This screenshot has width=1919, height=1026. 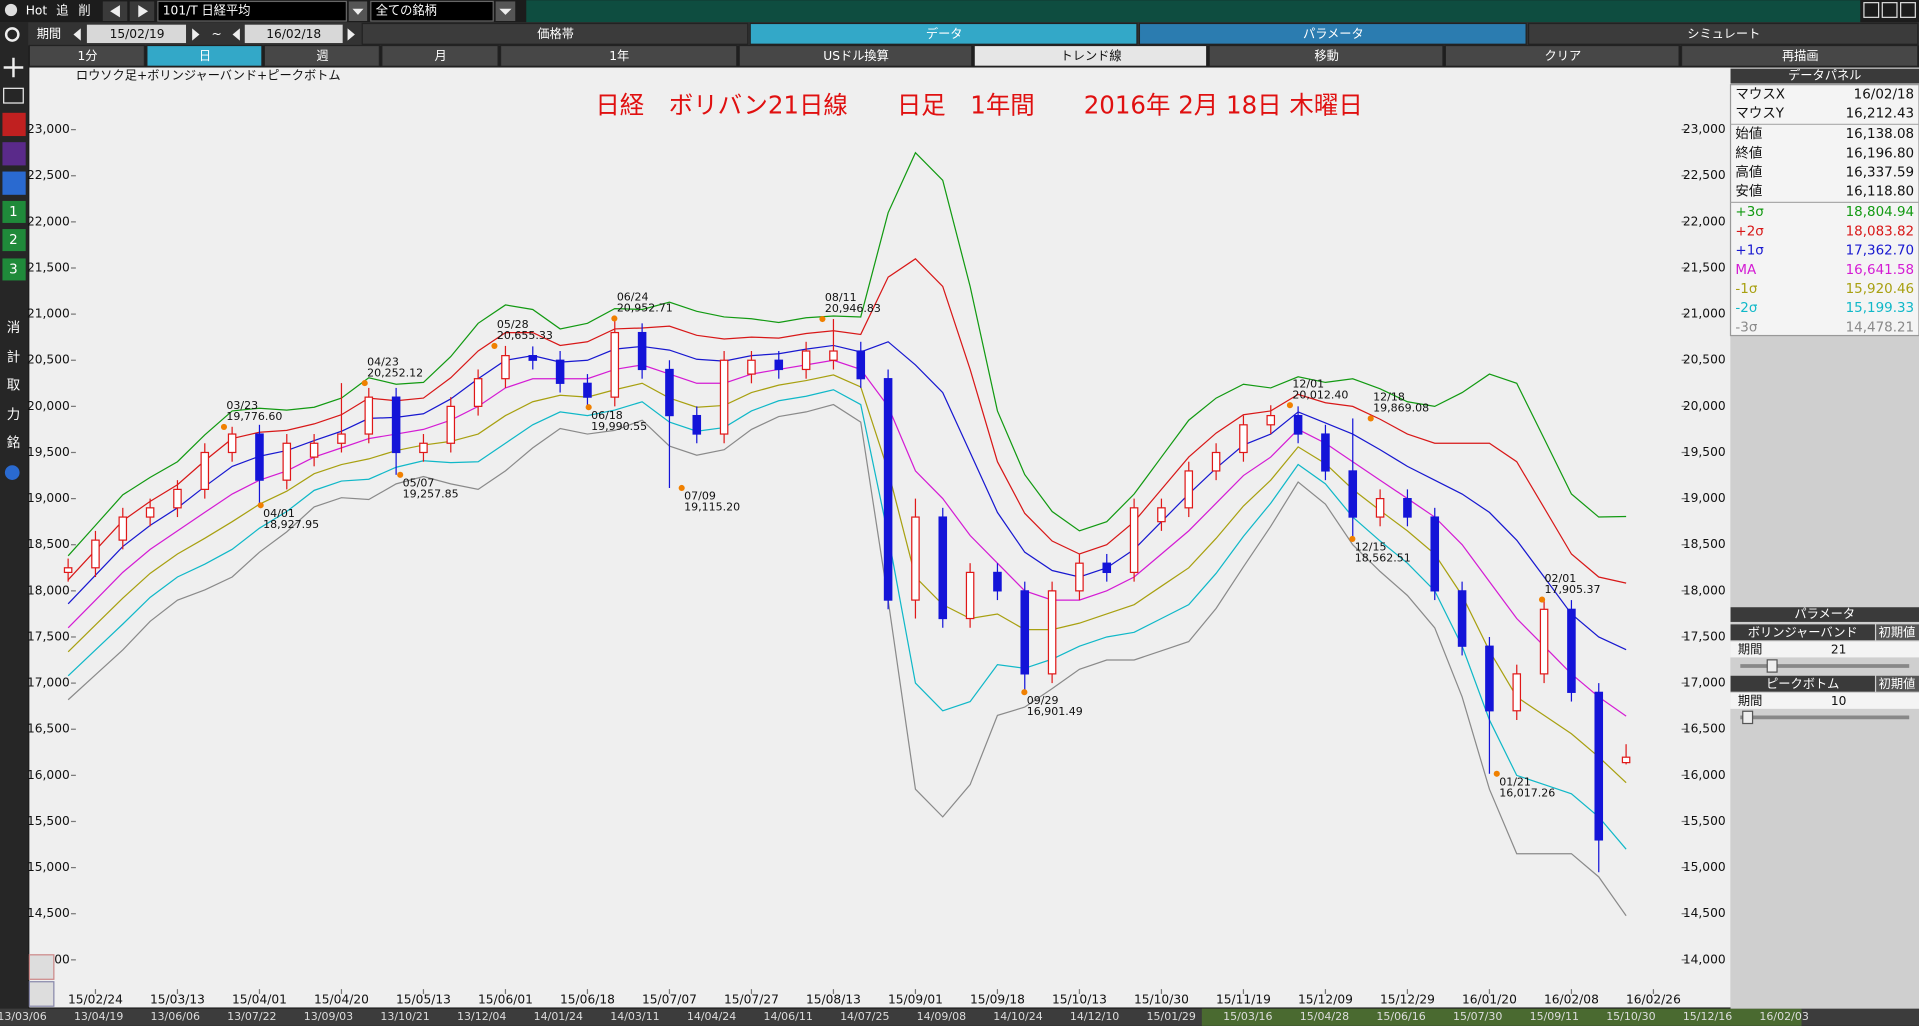 I want to click on delete-button: 削, so click(x=84, y=11).